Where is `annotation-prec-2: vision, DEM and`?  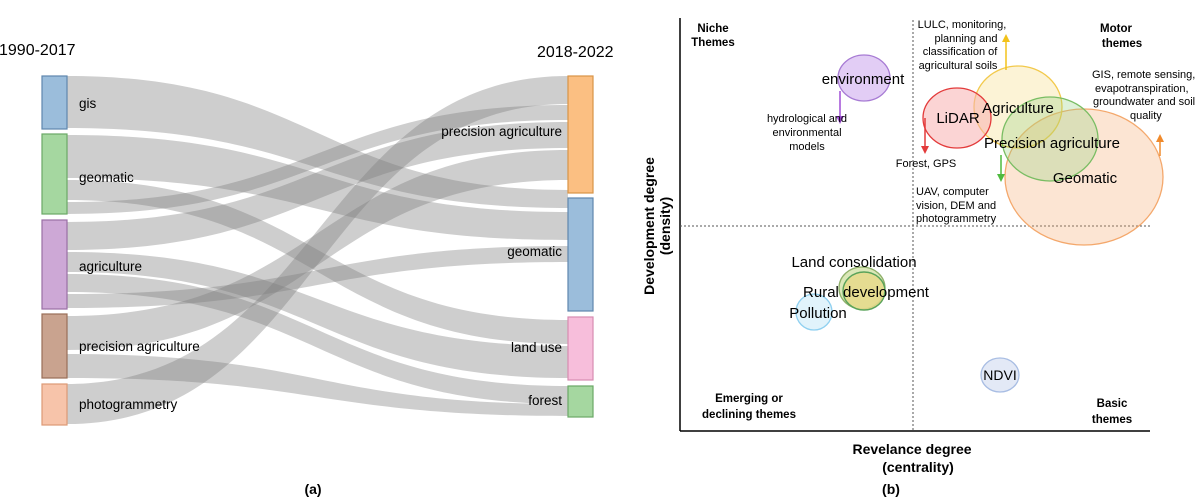
annotation-prec-2: vision, DEM and is located at coordinates (956, 206).